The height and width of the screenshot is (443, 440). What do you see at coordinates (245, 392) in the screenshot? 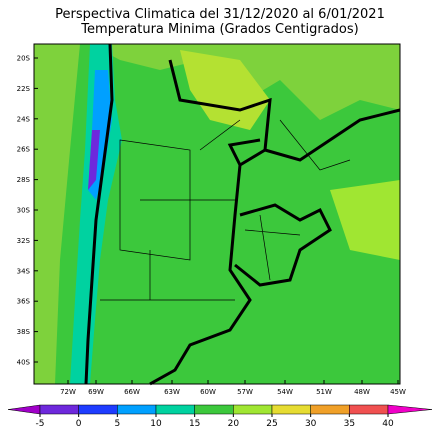
I see `lon-label: 57W` at bounding box center [245, 392].